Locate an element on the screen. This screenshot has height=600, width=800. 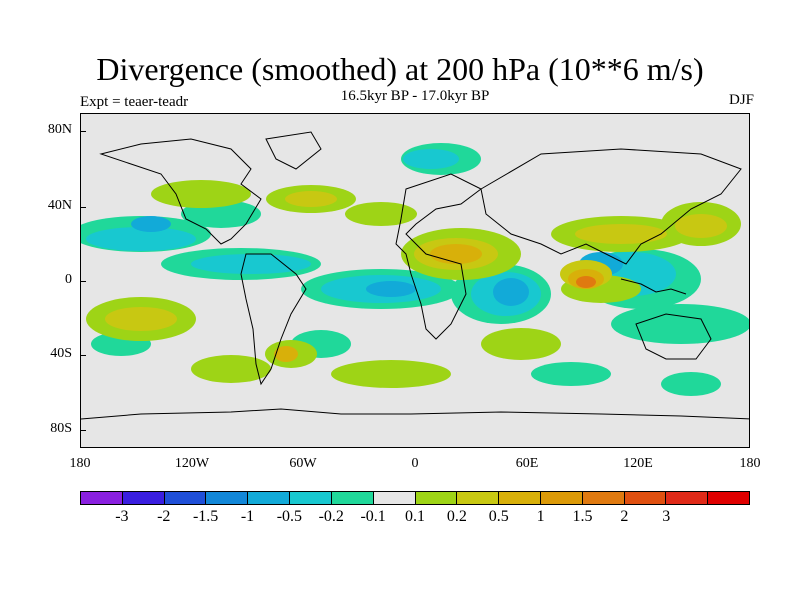
x-axis-label-60w: 60W is located at coordinates (303, 463).